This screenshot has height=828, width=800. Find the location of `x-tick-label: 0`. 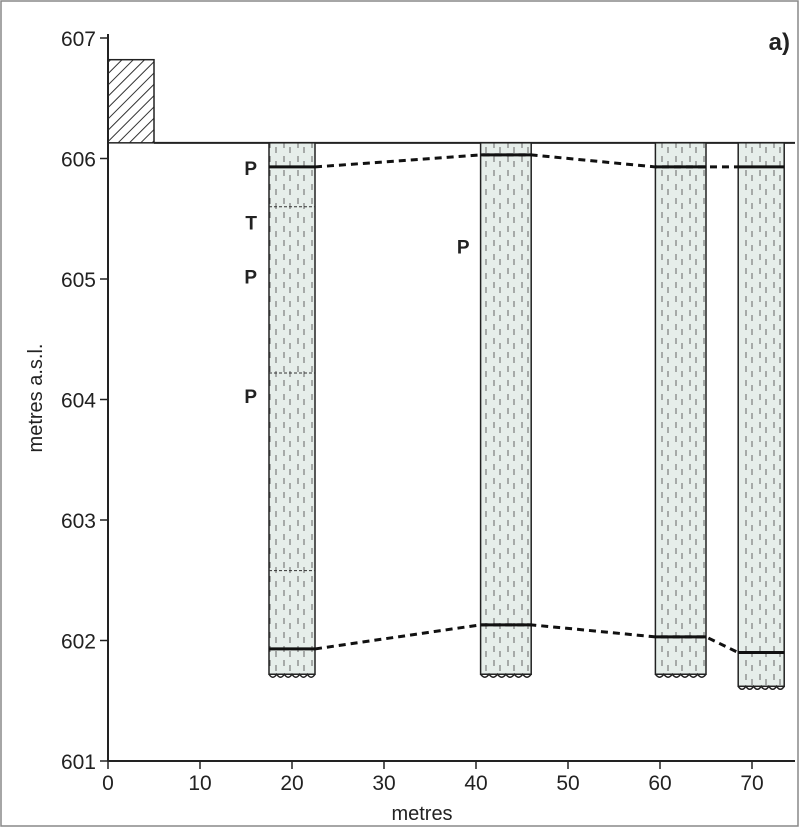

x-tick-label: 0 is located at coordinates (108, 783).